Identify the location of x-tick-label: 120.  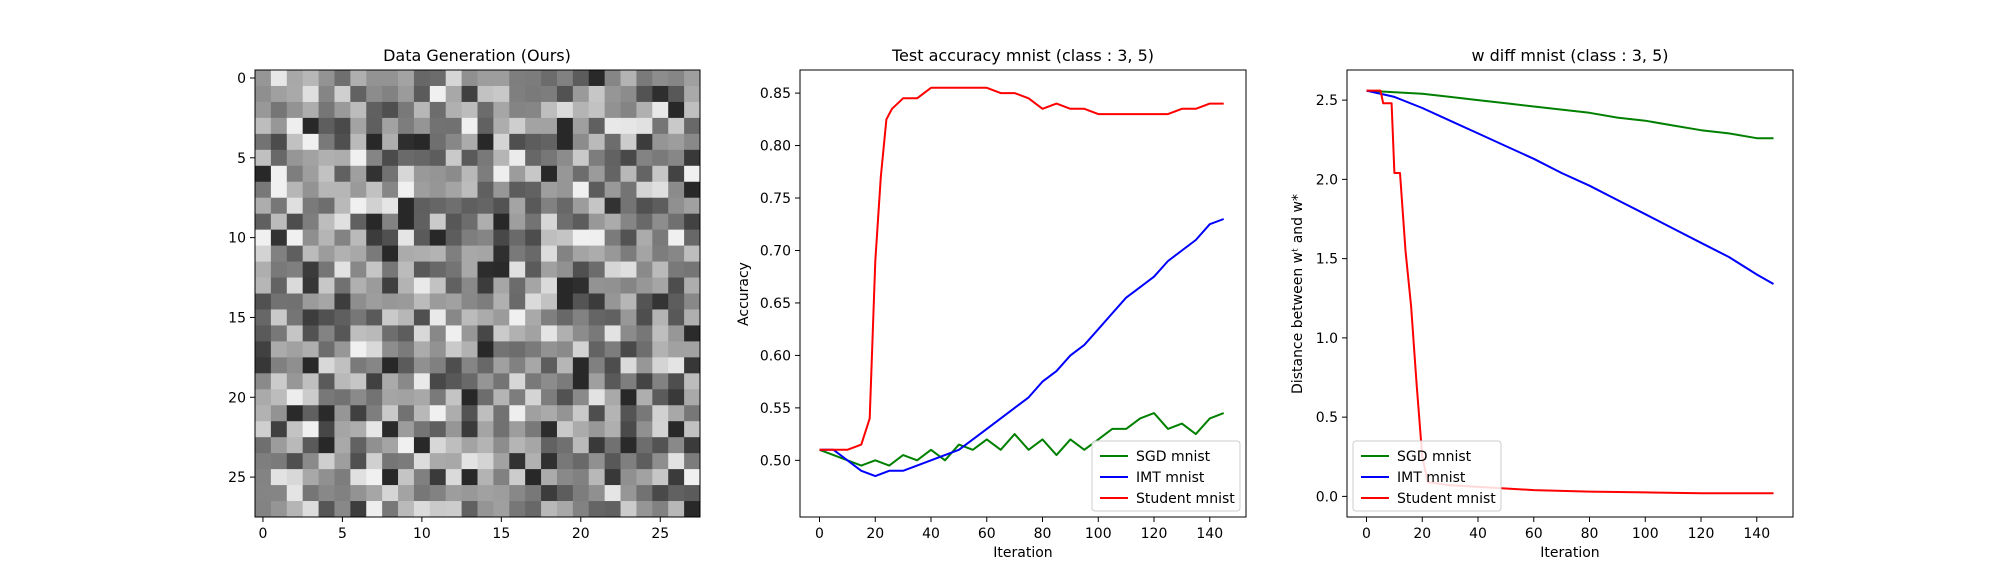
(1154, 534).